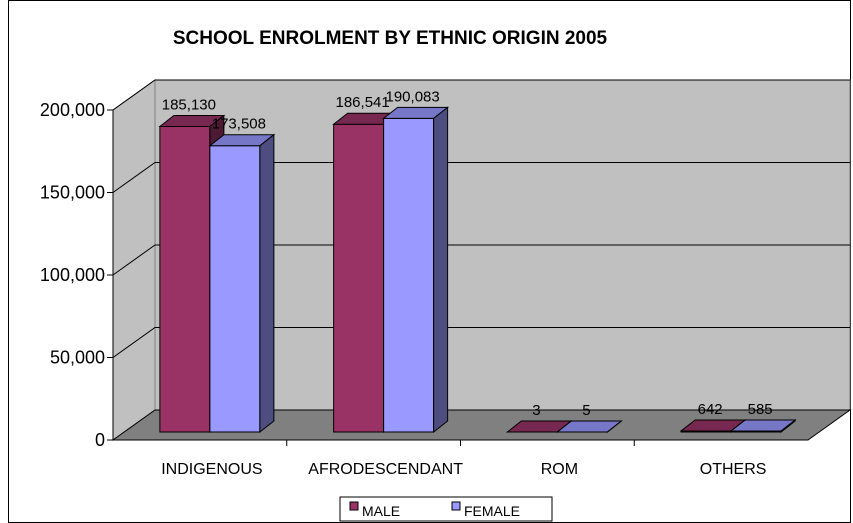  What do you see at coordinates (710, 409) in the screenshot?
I see `data-label: 642` at bounding box center [710, 409].